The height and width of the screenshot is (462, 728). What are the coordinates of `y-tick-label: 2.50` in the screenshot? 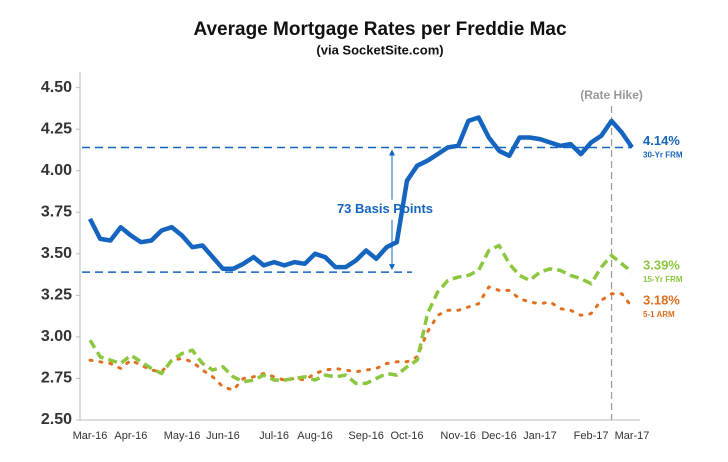 It's located at (56, 419).